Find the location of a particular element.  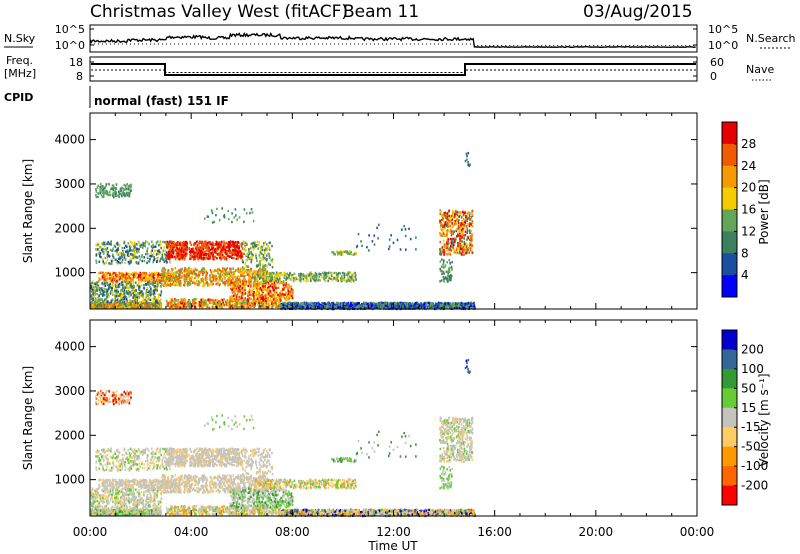

freq-label-line2: [MHz] is located at coordinates (20, 73).